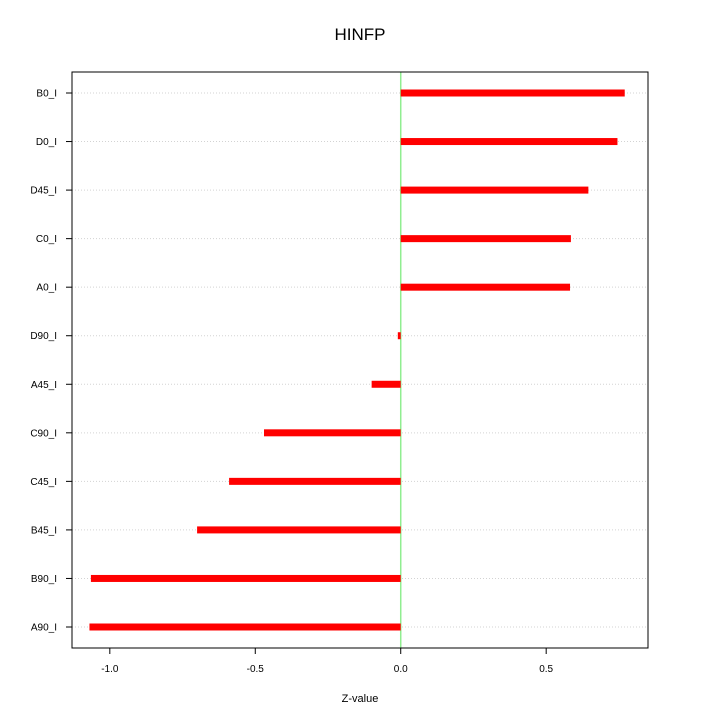 The width and height of the screenshot is (720, 720). What do you see at coordinates (256, 669) in the screenshot?
I see `x-tick-label: -0.5` at bounding box center [256, 669].